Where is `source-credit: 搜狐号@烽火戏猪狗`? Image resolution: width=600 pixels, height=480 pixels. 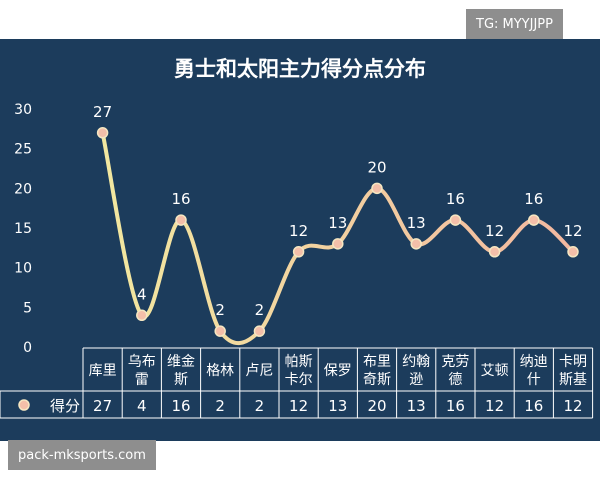 source-credit: 搜狐号@烽火戏猪狗 is located at coordinates (519, 467).